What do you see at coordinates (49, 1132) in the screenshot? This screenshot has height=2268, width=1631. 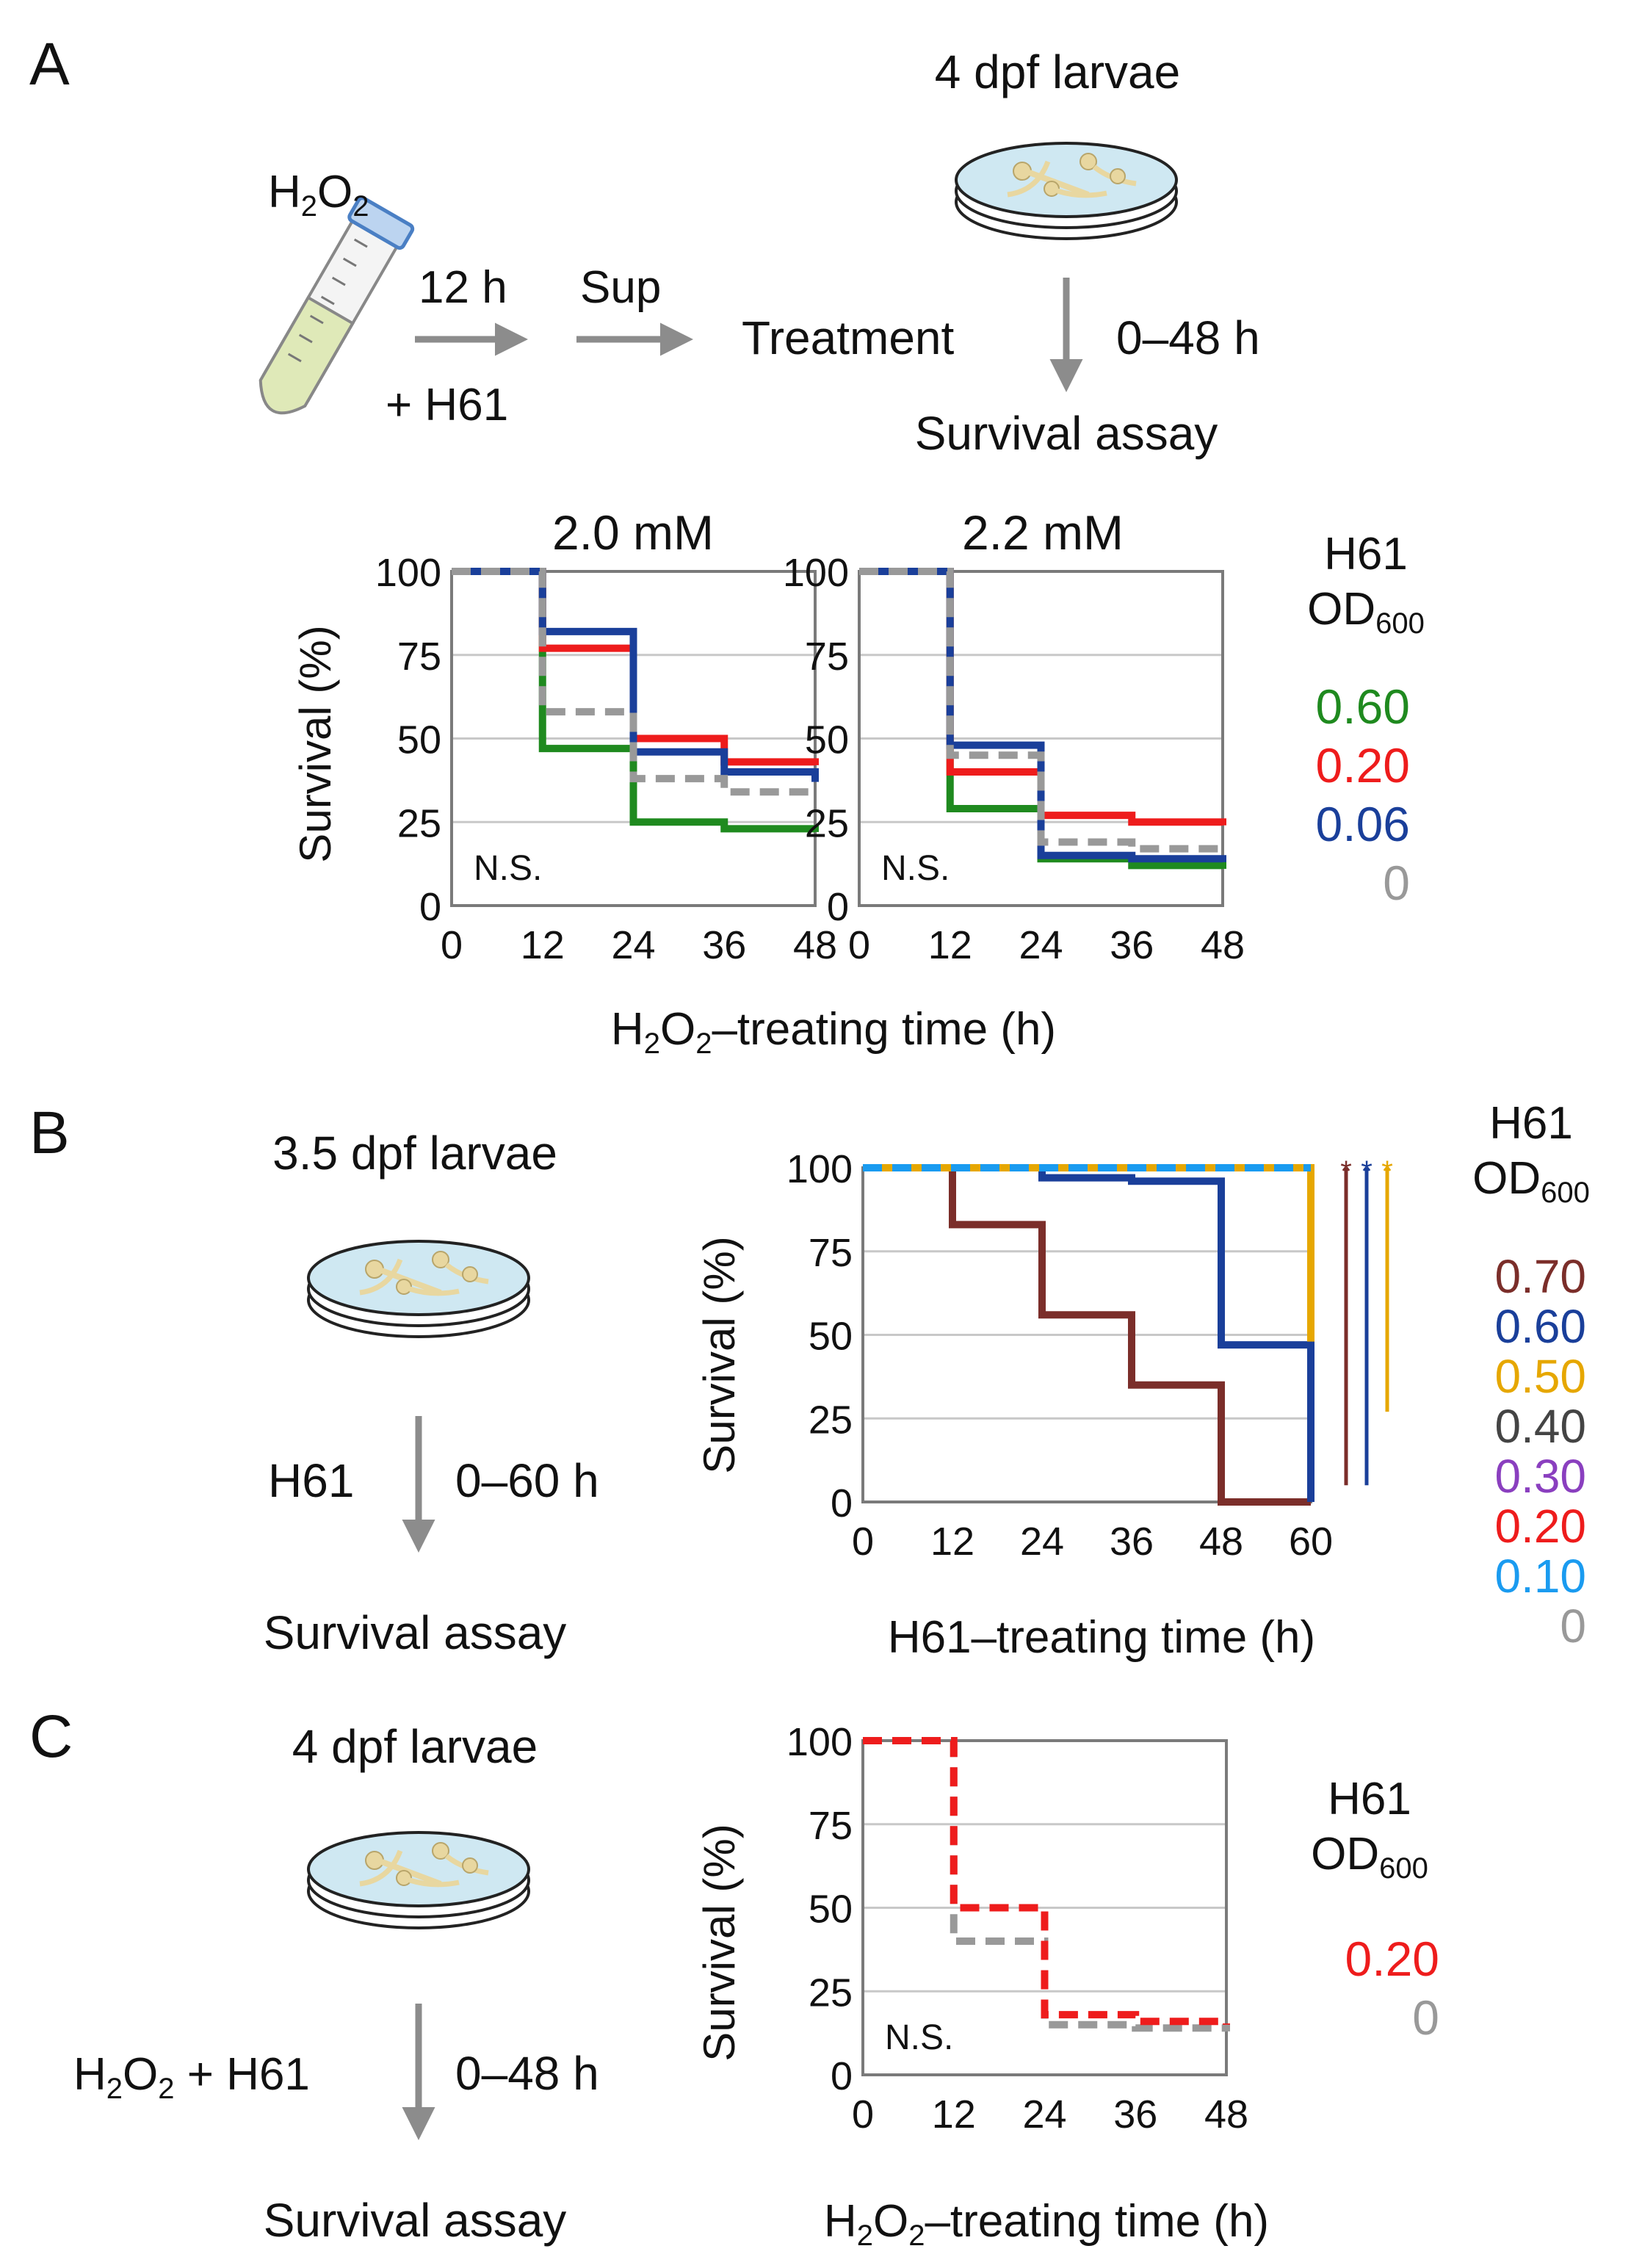 I see `panel-label-b: B` at bounding box center [49, 1132].